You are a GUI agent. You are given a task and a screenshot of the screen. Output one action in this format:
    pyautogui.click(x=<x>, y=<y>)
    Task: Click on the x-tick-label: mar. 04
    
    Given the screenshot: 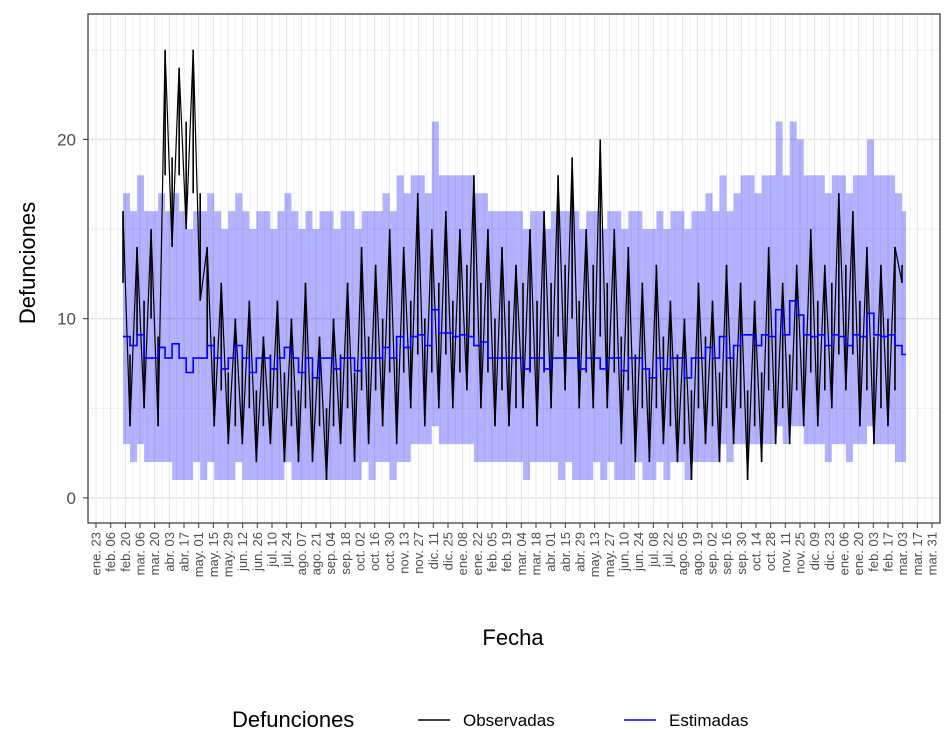 What is the action you would take?
    pyautogui.click(x=521, y=553)
    